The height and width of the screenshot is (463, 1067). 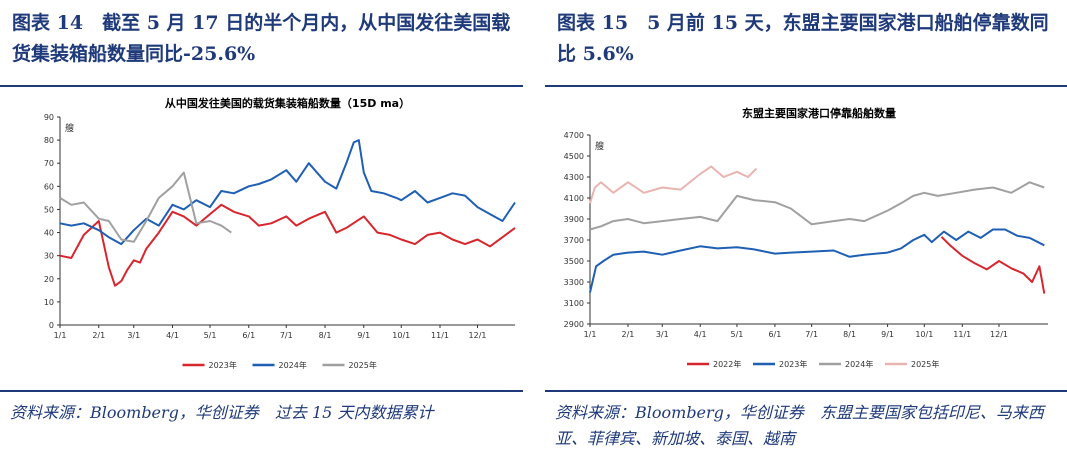 I want to click on y-tick-label: 10, so click(x=49, y=302).